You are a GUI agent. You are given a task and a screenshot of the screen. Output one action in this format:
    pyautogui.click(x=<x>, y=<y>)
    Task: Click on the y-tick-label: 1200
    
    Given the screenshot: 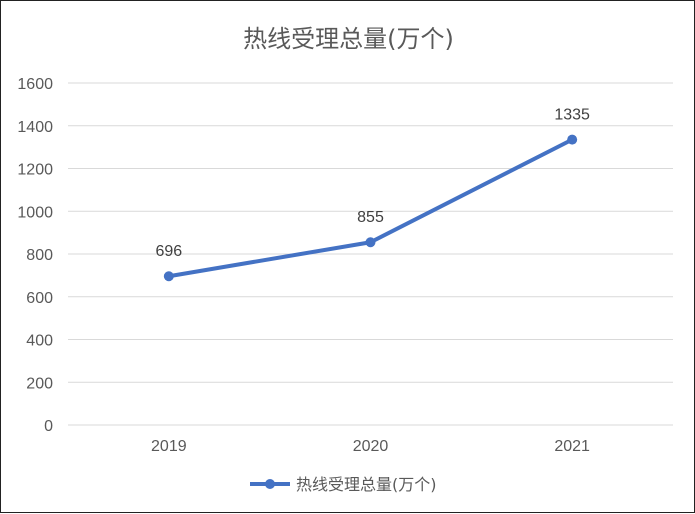 What is the action you would take?
    pyautogui.click(x=35, y=170)
    